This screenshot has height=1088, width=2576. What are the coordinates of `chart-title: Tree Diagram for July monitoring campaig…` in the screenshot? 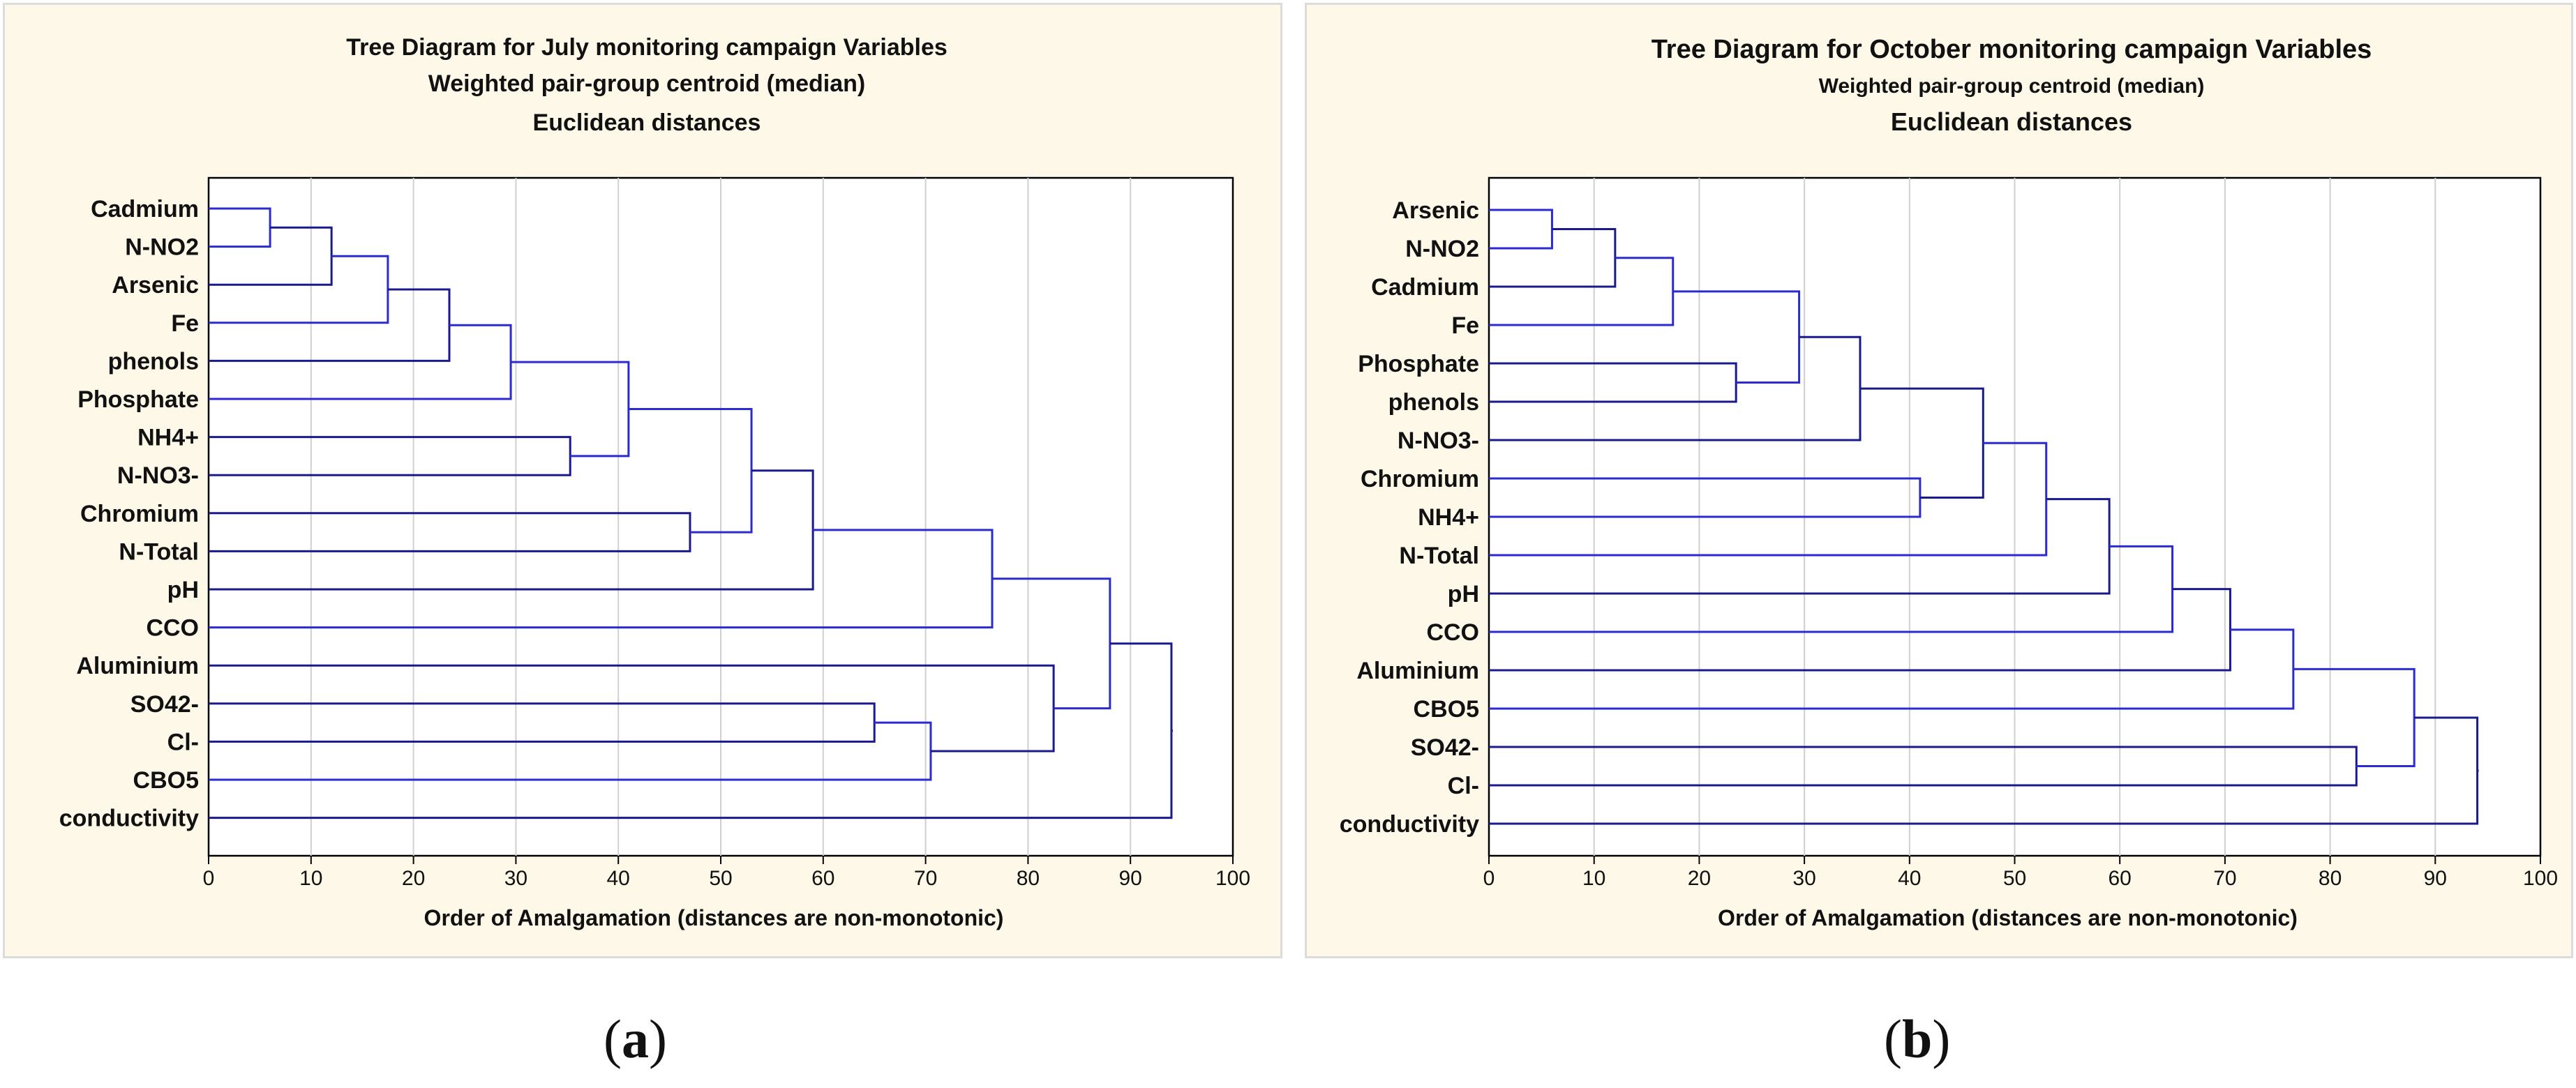 It's located at (647, 47).